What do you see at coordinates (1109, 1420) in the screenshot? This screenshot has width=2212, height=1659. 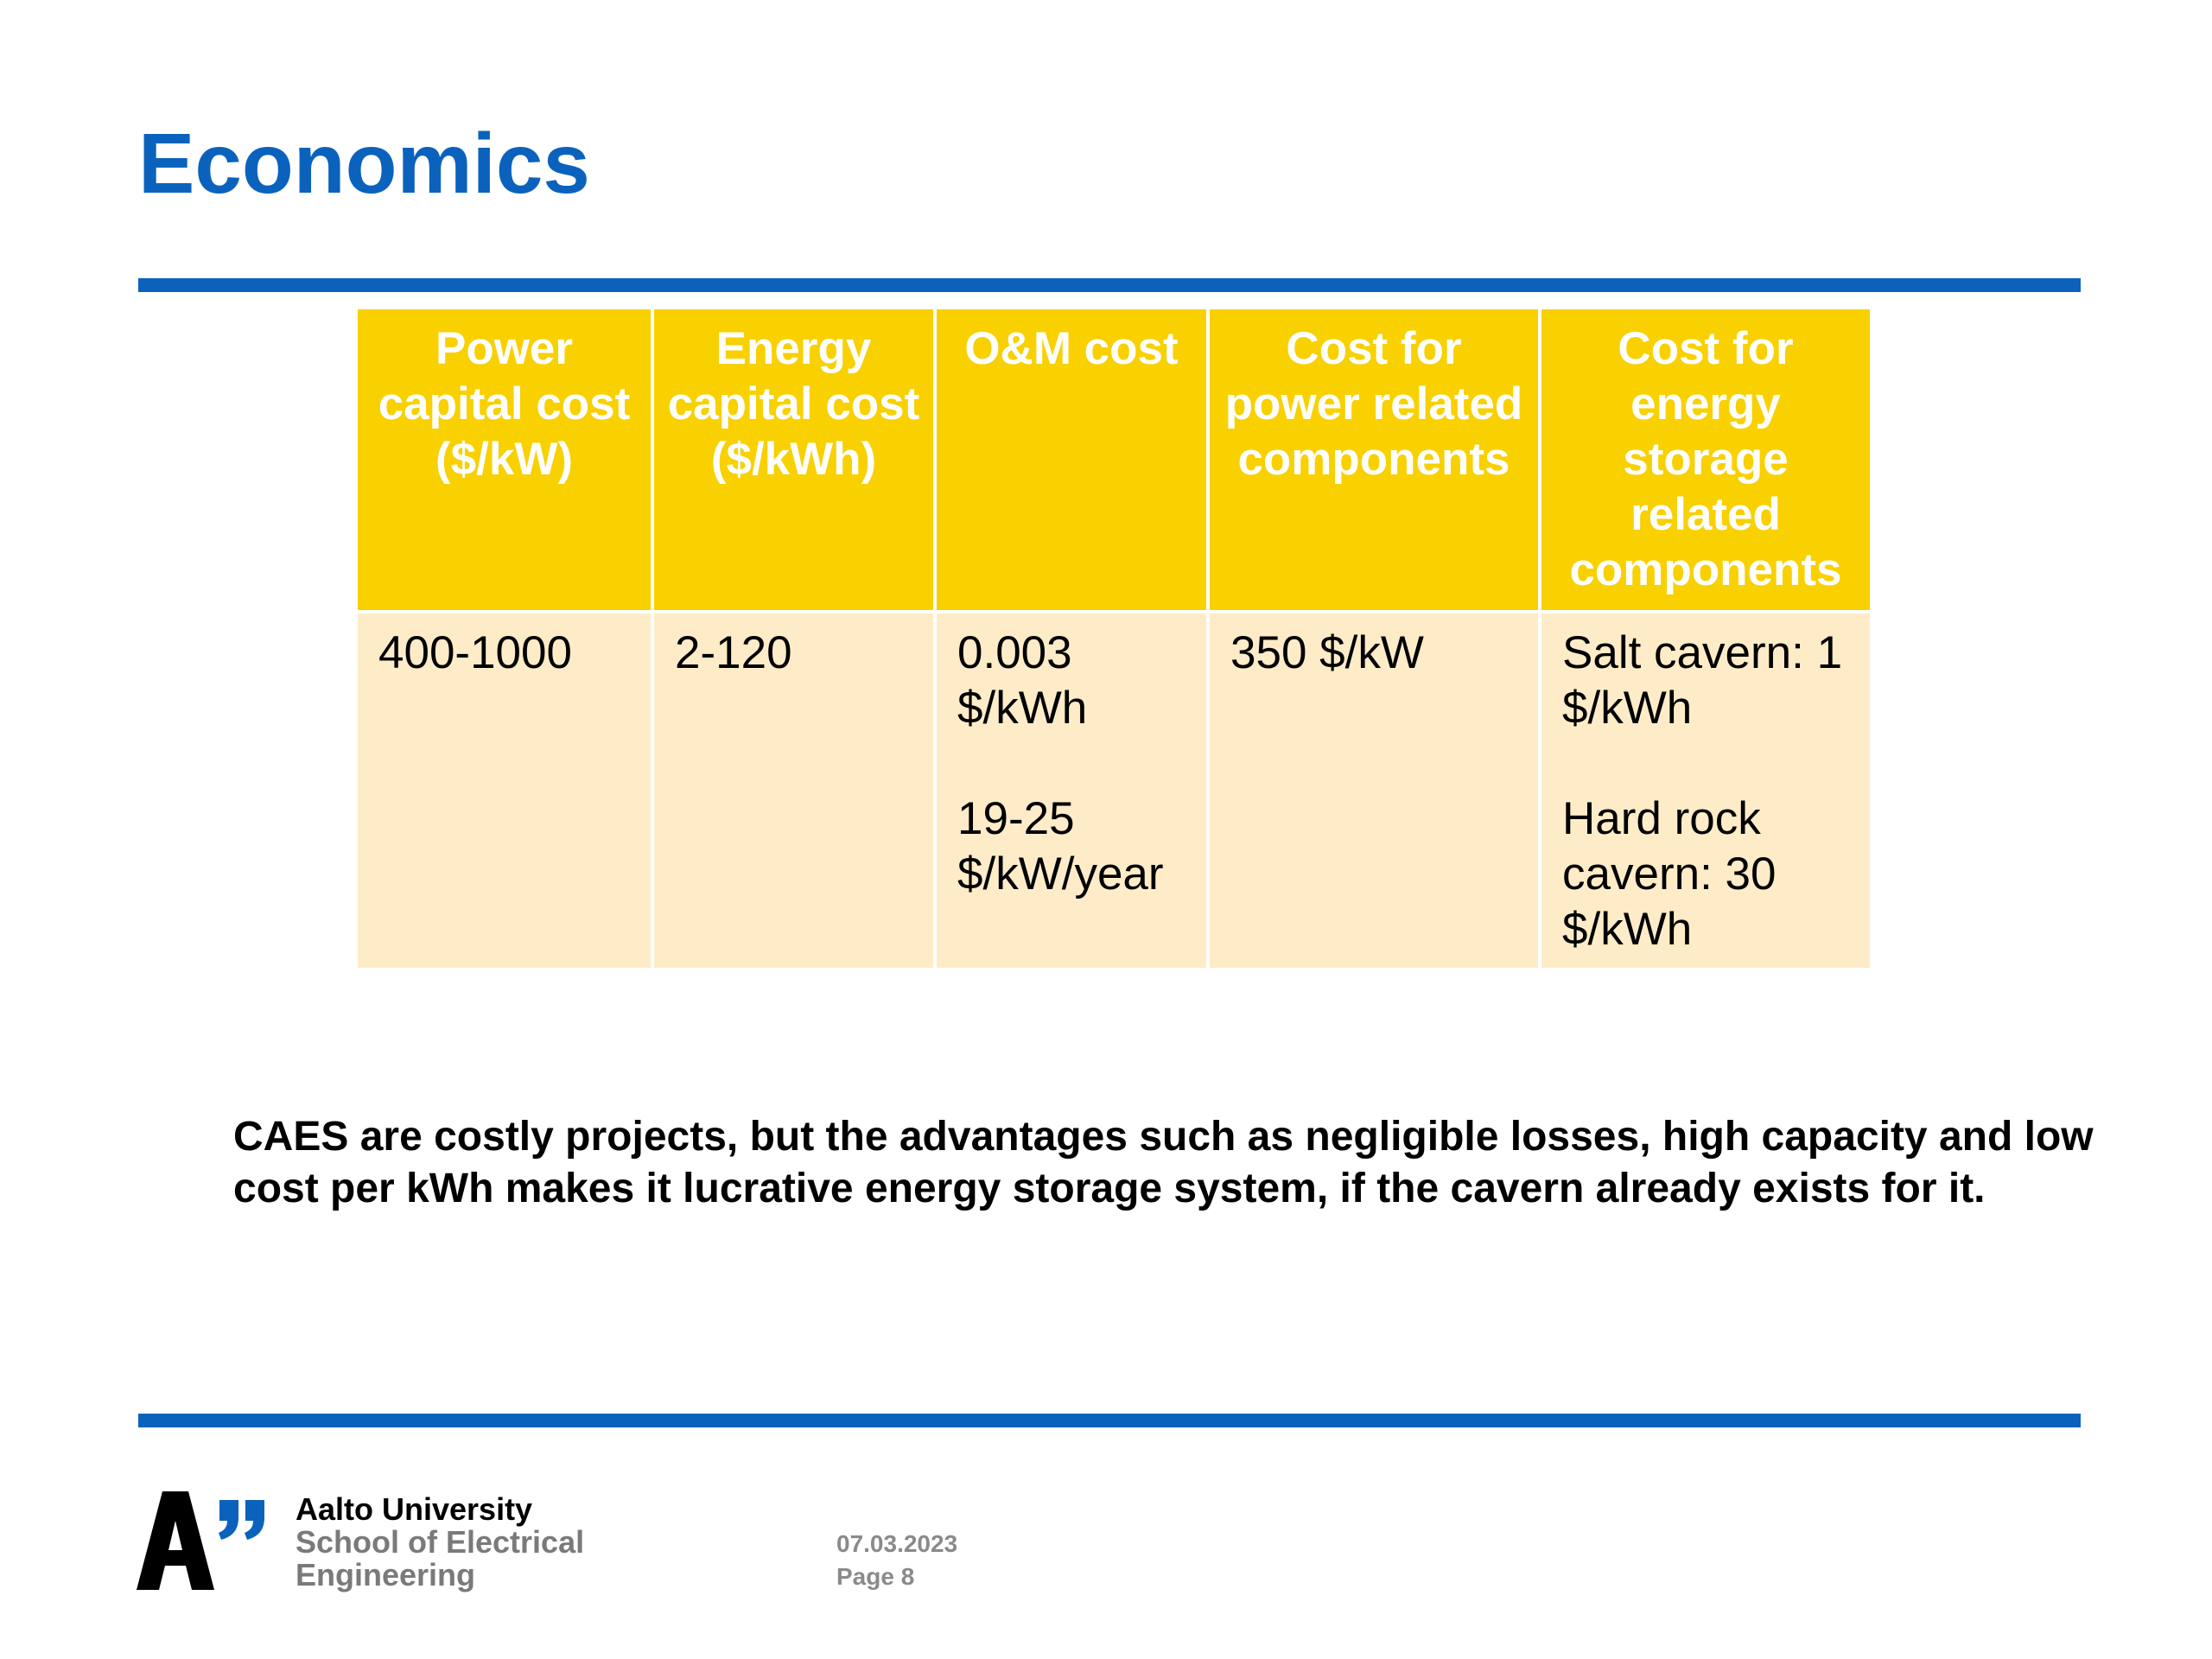 I see `bottom-divider` at bounding box center [1109, 1420].